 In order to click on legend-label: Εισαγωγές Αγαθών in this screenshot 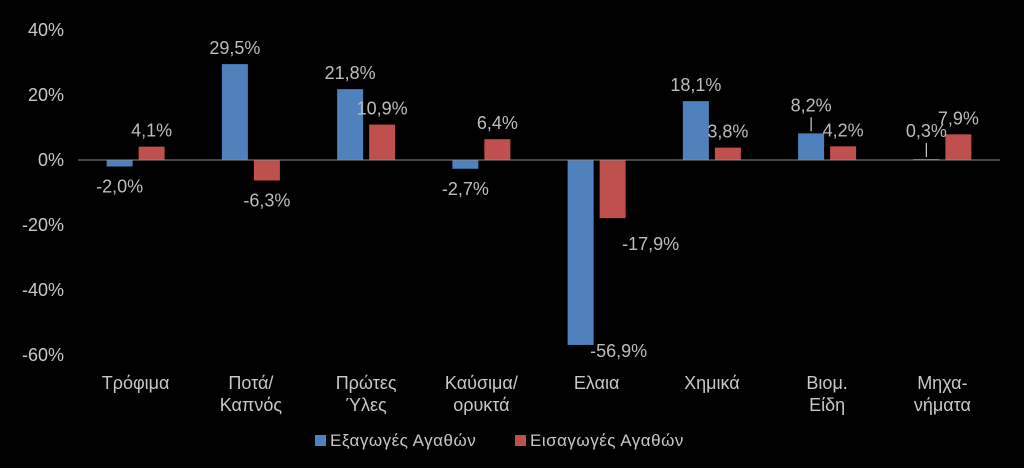, I will do `click(607, 440)`.